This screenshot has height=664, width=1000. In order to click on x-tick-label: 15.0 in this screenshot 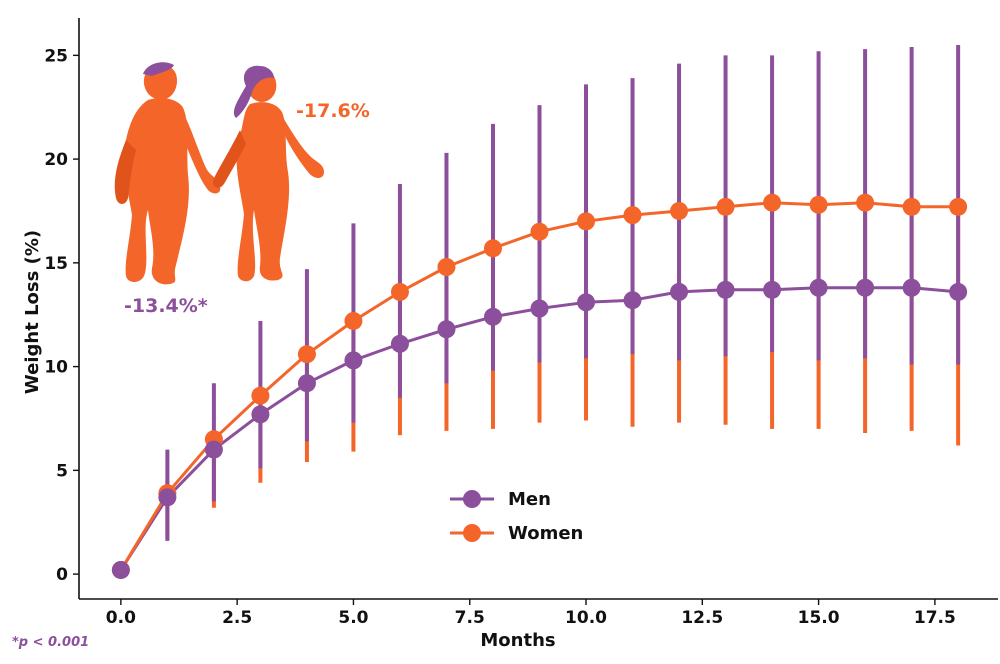, I will do `click(819, 618)`.